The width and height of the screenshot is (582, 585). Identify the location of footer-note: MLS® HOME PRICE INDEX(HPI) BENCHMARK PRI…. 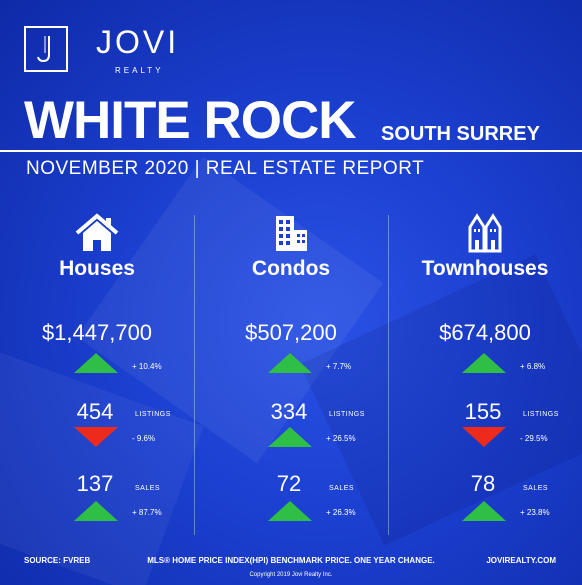
(291, 560).